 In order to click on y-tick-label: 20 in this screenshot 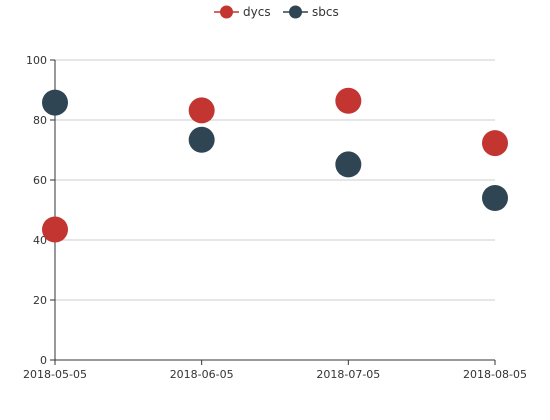, I will do `click(40, 300)`.